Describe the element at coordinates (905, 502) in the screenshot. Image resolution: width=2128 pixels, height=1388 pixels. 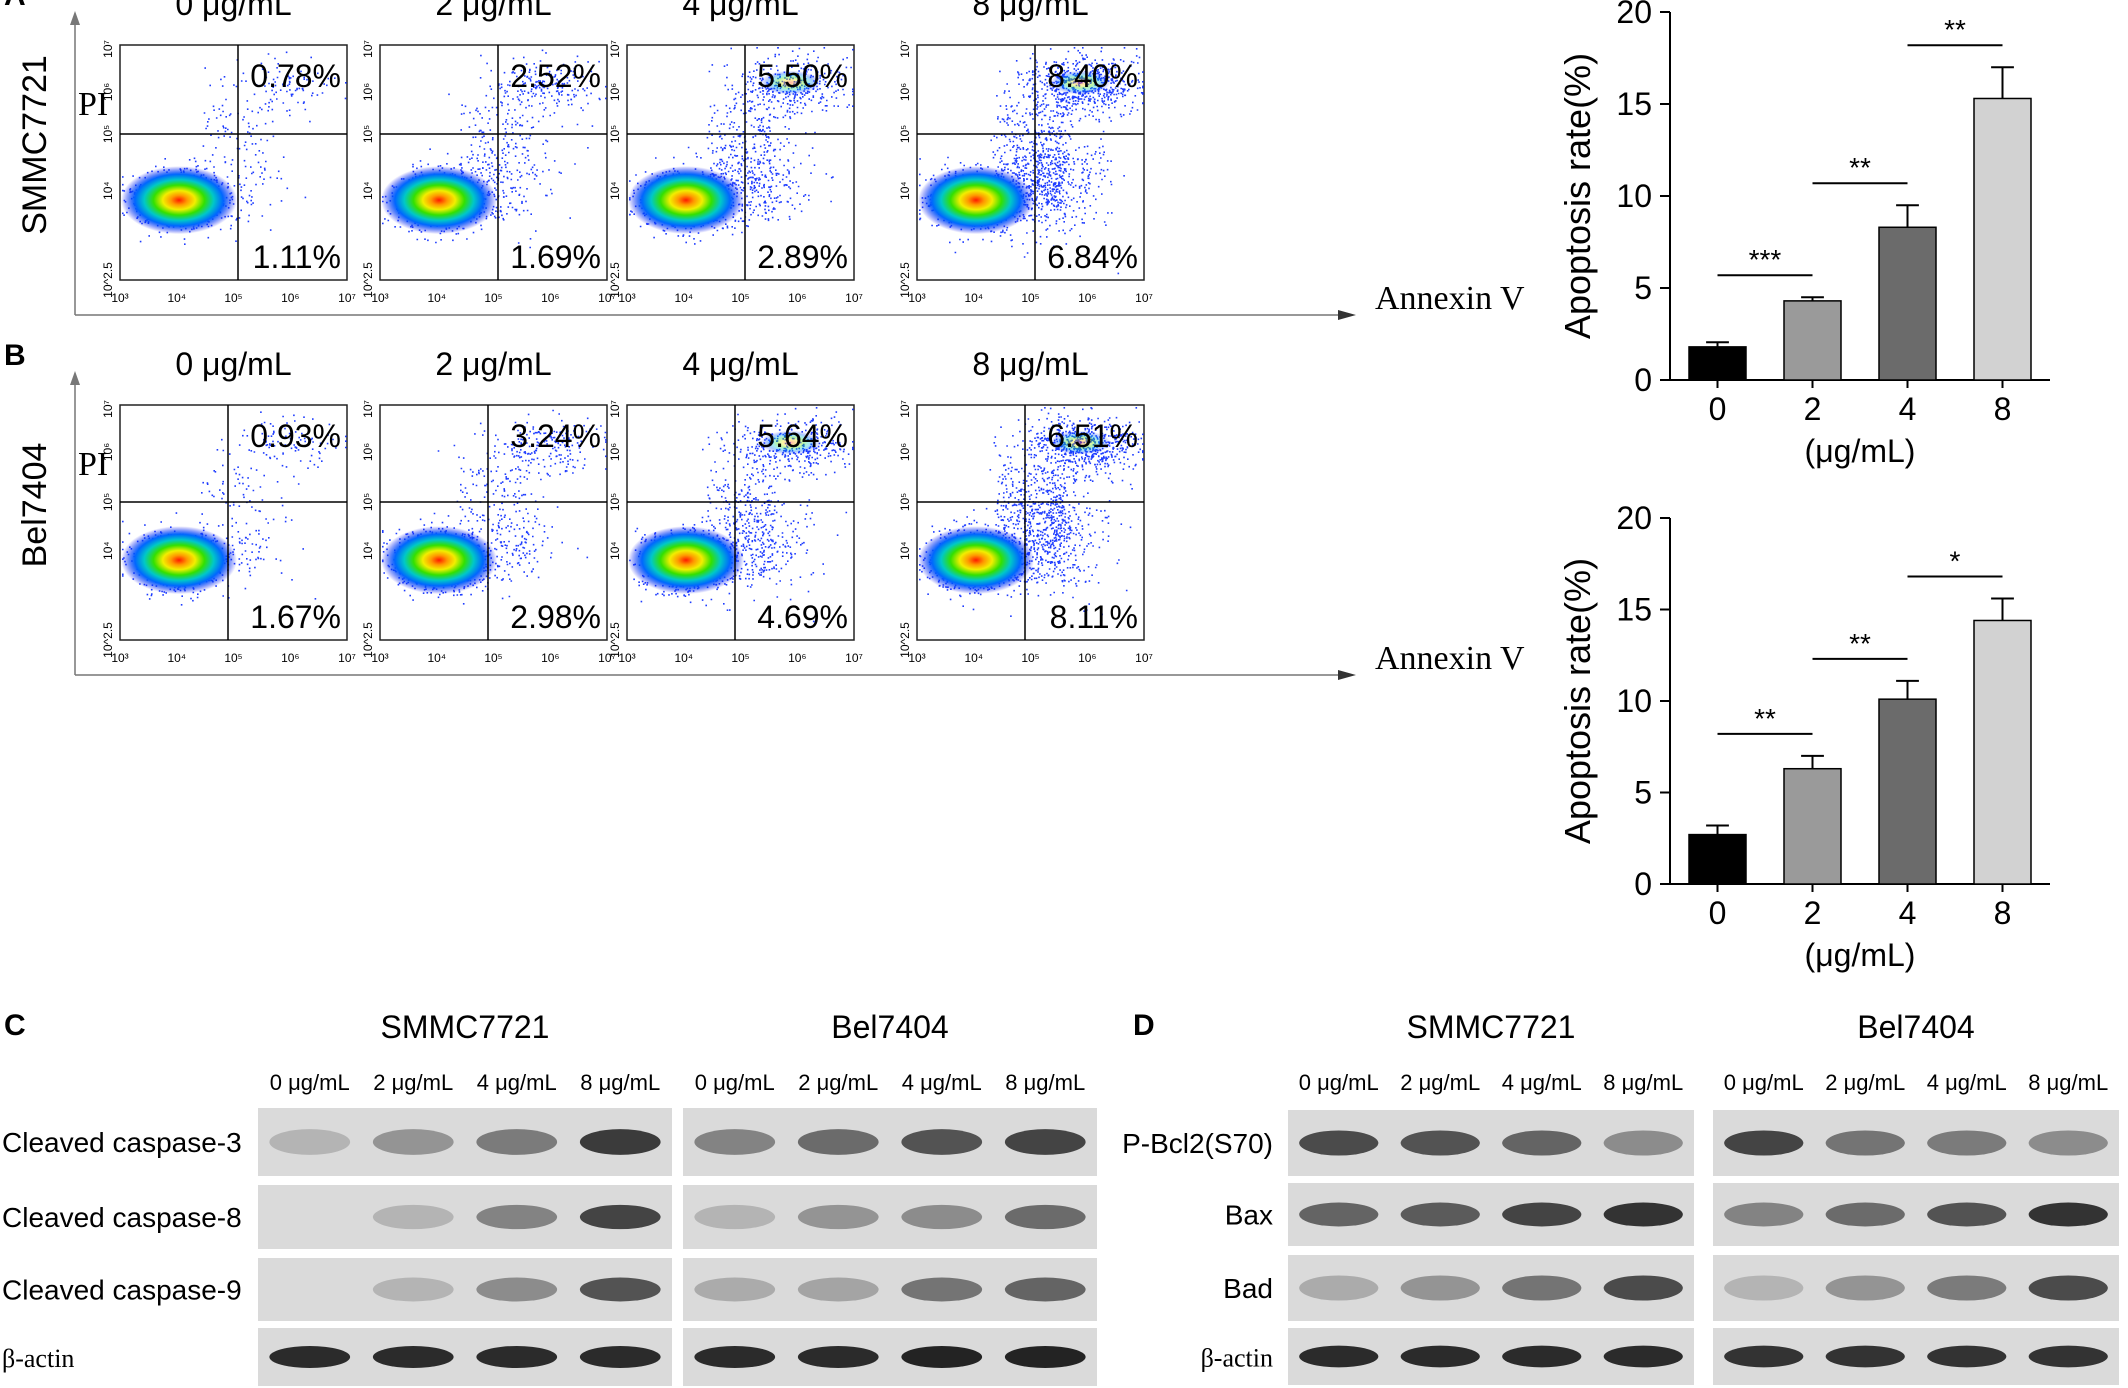
I see `y-tick-label: 10⁵` at that location.